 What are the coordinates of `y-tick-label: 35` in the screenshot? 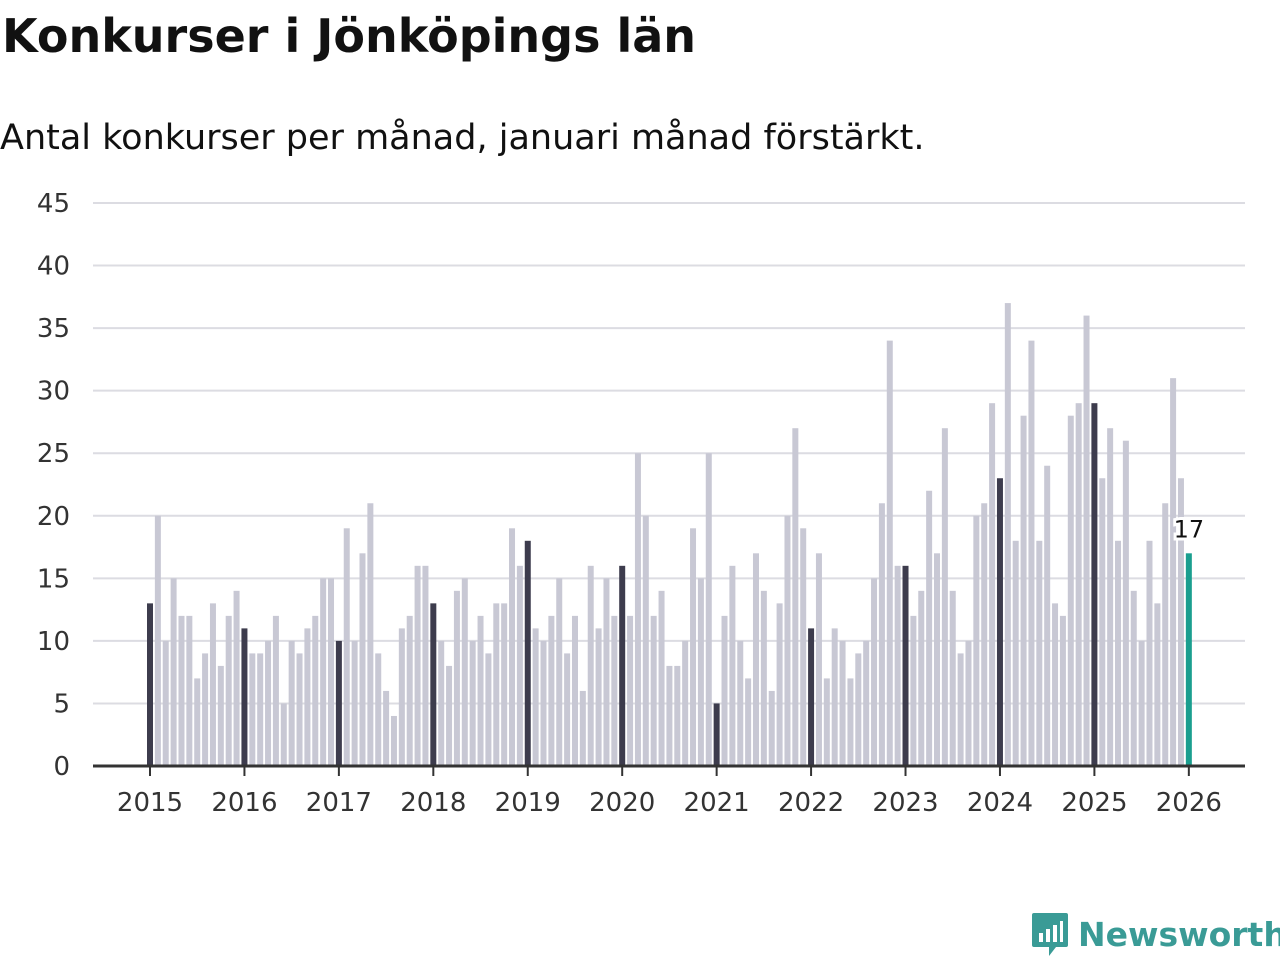 It's located at (53, 329).